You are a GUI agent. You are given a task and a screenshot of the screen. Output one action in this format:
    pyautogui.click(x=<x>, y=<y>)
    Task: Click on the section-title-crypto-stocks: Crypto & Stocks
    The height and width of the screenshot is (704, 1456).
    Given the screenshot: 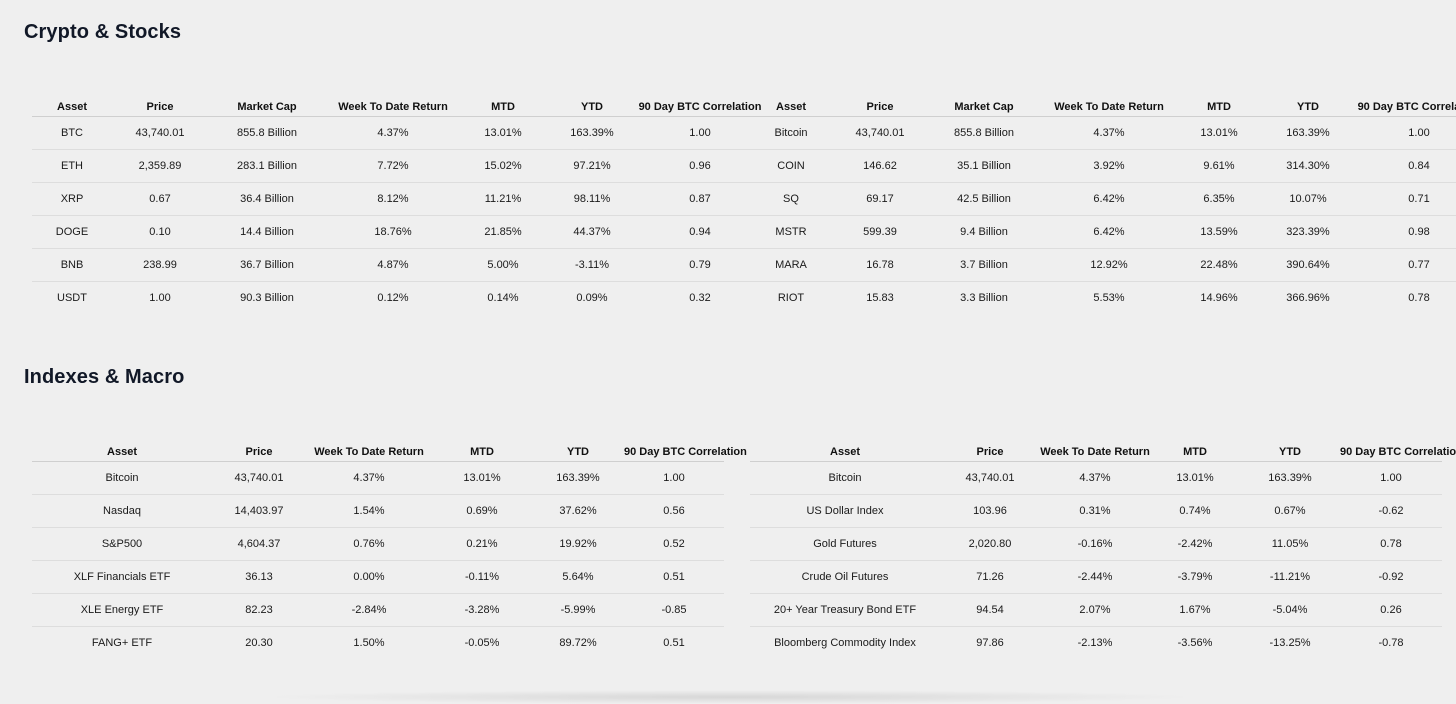 What is the action you would take?
    pyautogui.click(x=103, y=32)
    